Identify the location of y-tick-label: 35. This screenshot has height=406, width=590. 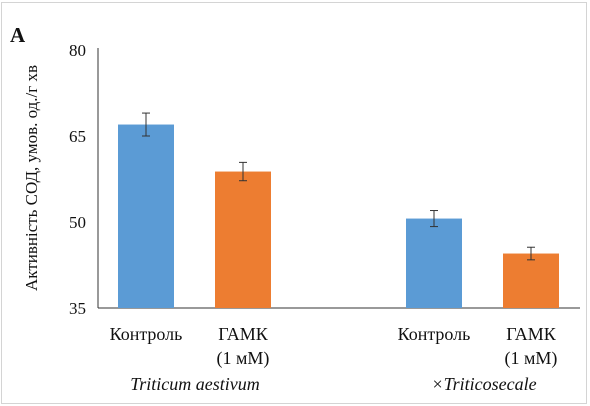
(77, 308).